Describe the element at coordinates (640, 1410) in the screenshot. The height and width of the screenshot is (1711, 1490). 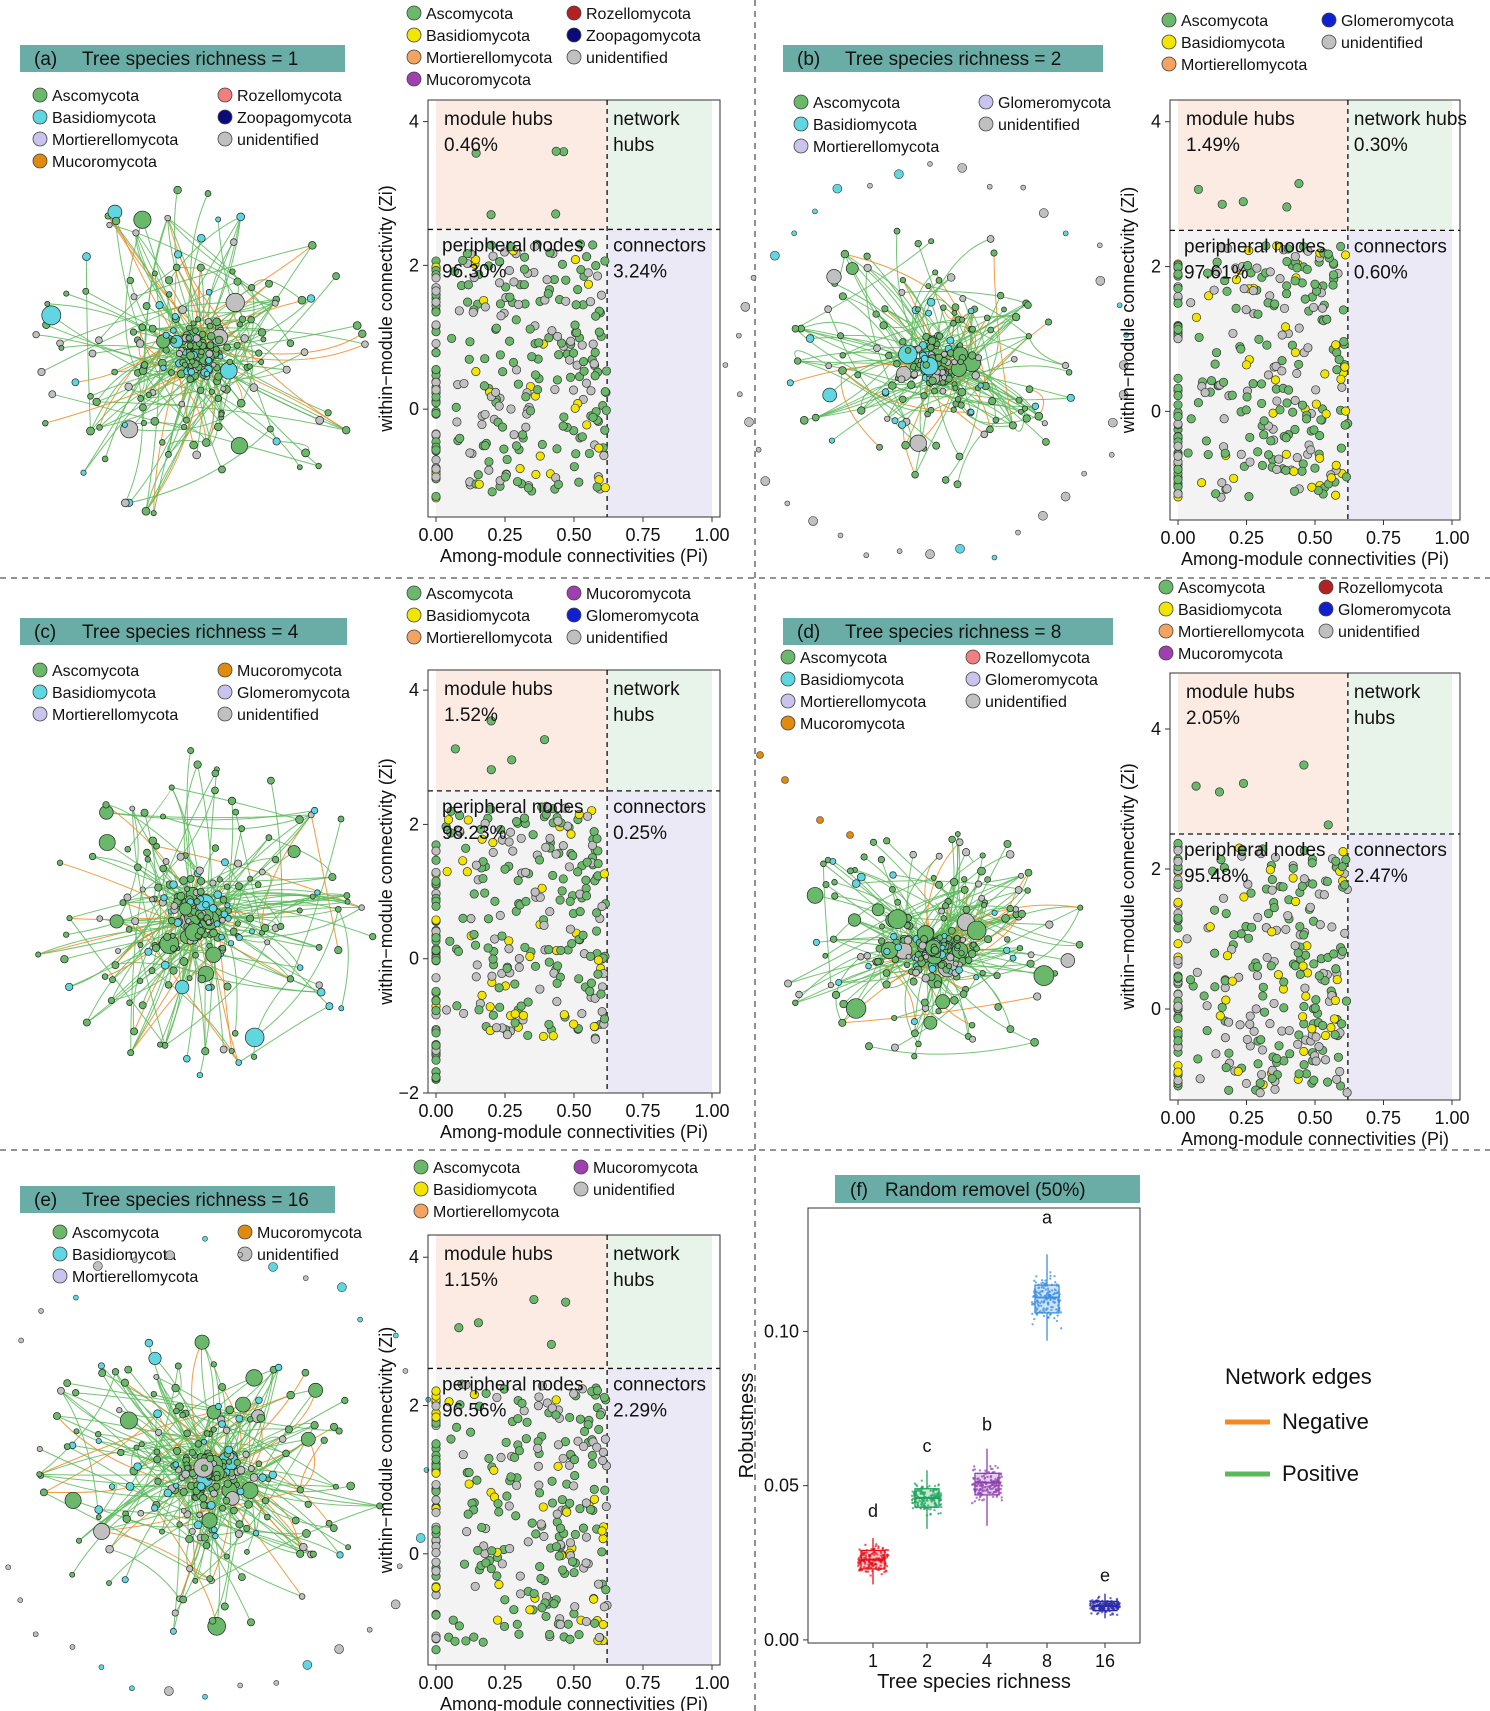
I see `quadrant-value: 2.29%` at that location.